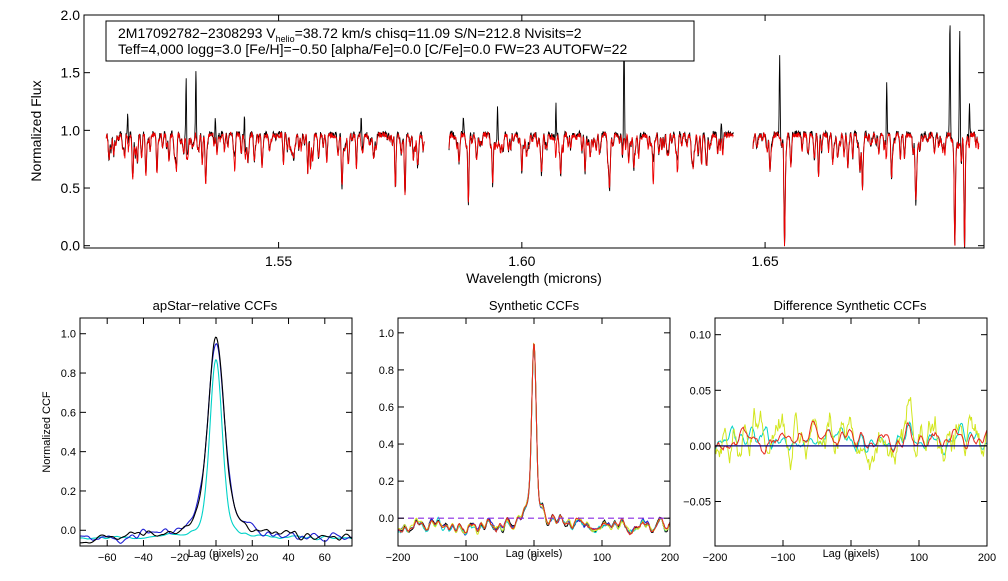 The width and height of the screenshot is (1008, 581). Describe the element at coordinates (197, 33) in the screenshot. I see `annotation-star-velocity: 2M17092782−2308293 V` at that location.